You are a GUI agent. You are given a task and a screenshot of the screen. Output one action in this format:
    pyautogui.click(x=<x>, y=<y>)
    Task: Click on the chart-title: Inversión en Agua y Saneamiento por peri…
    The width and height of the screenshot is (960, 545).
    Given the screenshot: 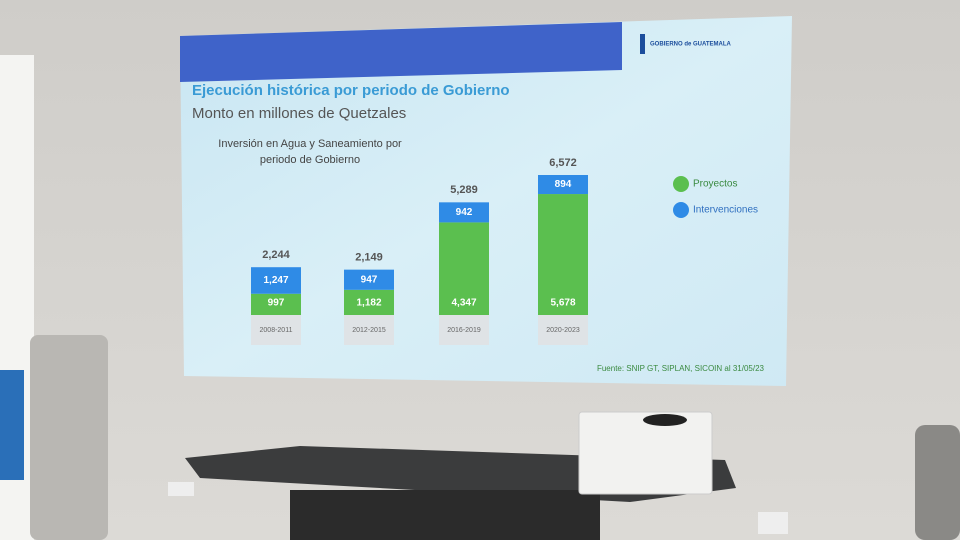 What is the action you would take?
    pyautogui.click(x=310, y=152)
    